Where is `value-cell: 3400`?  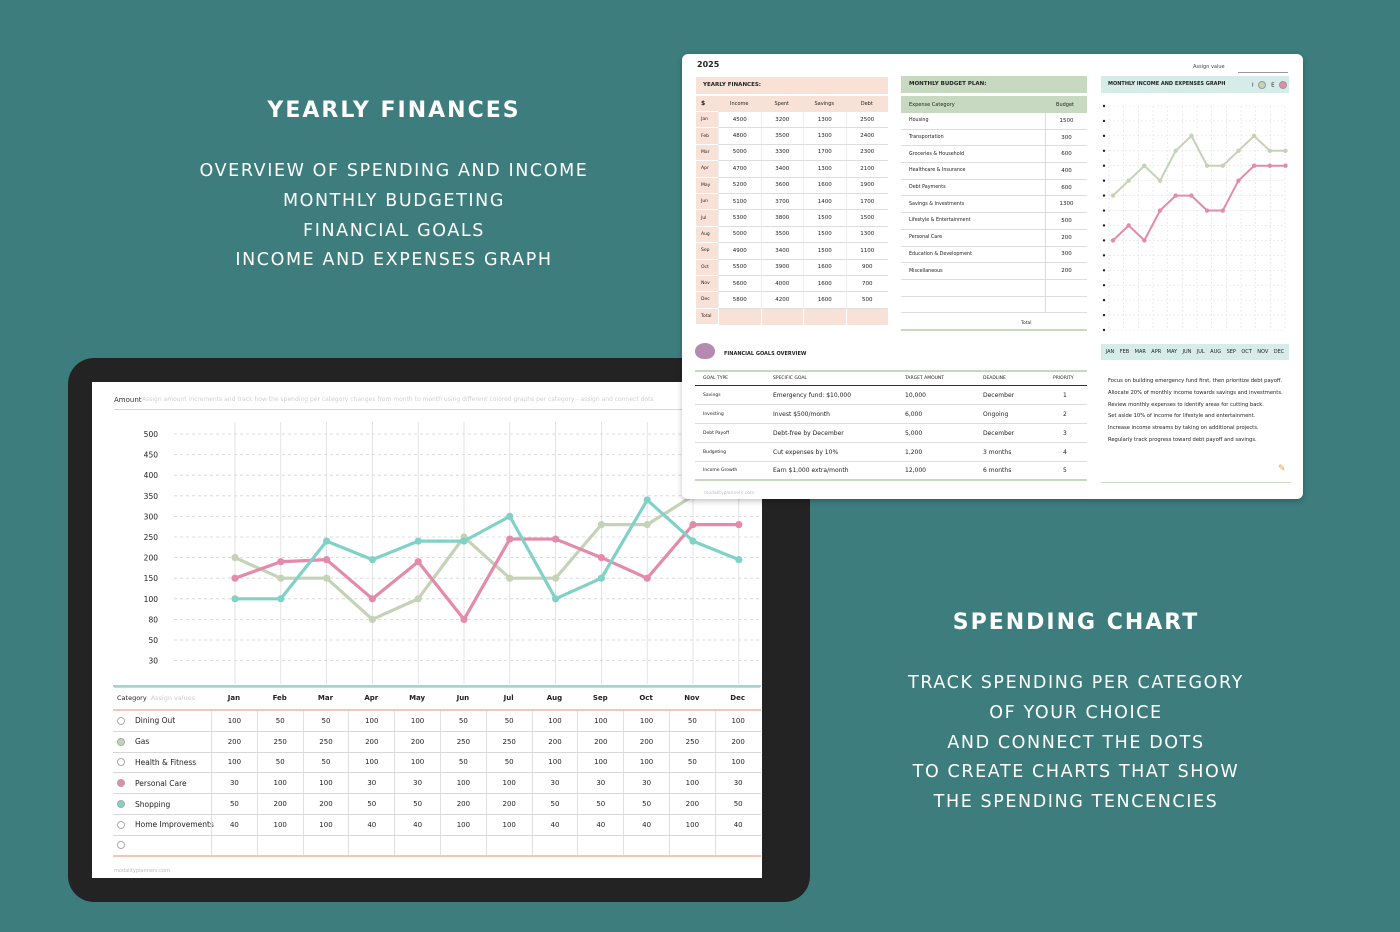 value-cell: 3400 is located at coordinates (781, 169).